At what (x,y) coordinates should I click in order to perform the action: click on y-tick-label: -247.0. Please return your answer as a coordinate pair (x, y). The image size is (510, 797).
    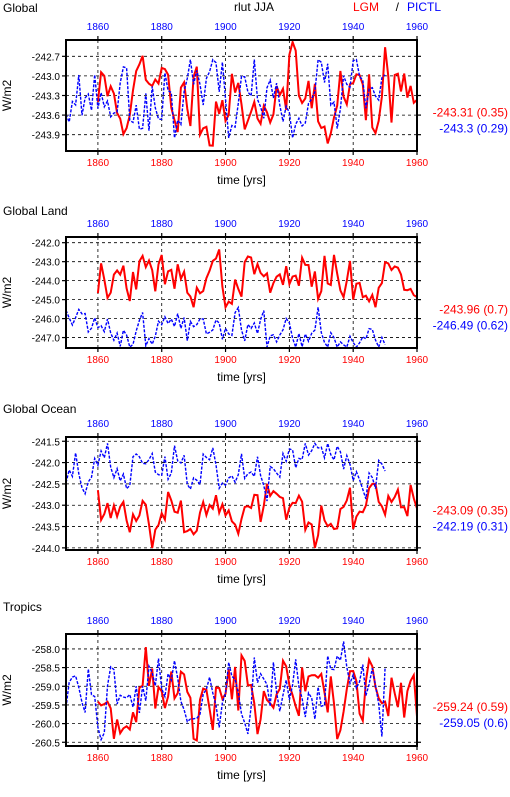
    Looking at the image, I should click on (46, 339).